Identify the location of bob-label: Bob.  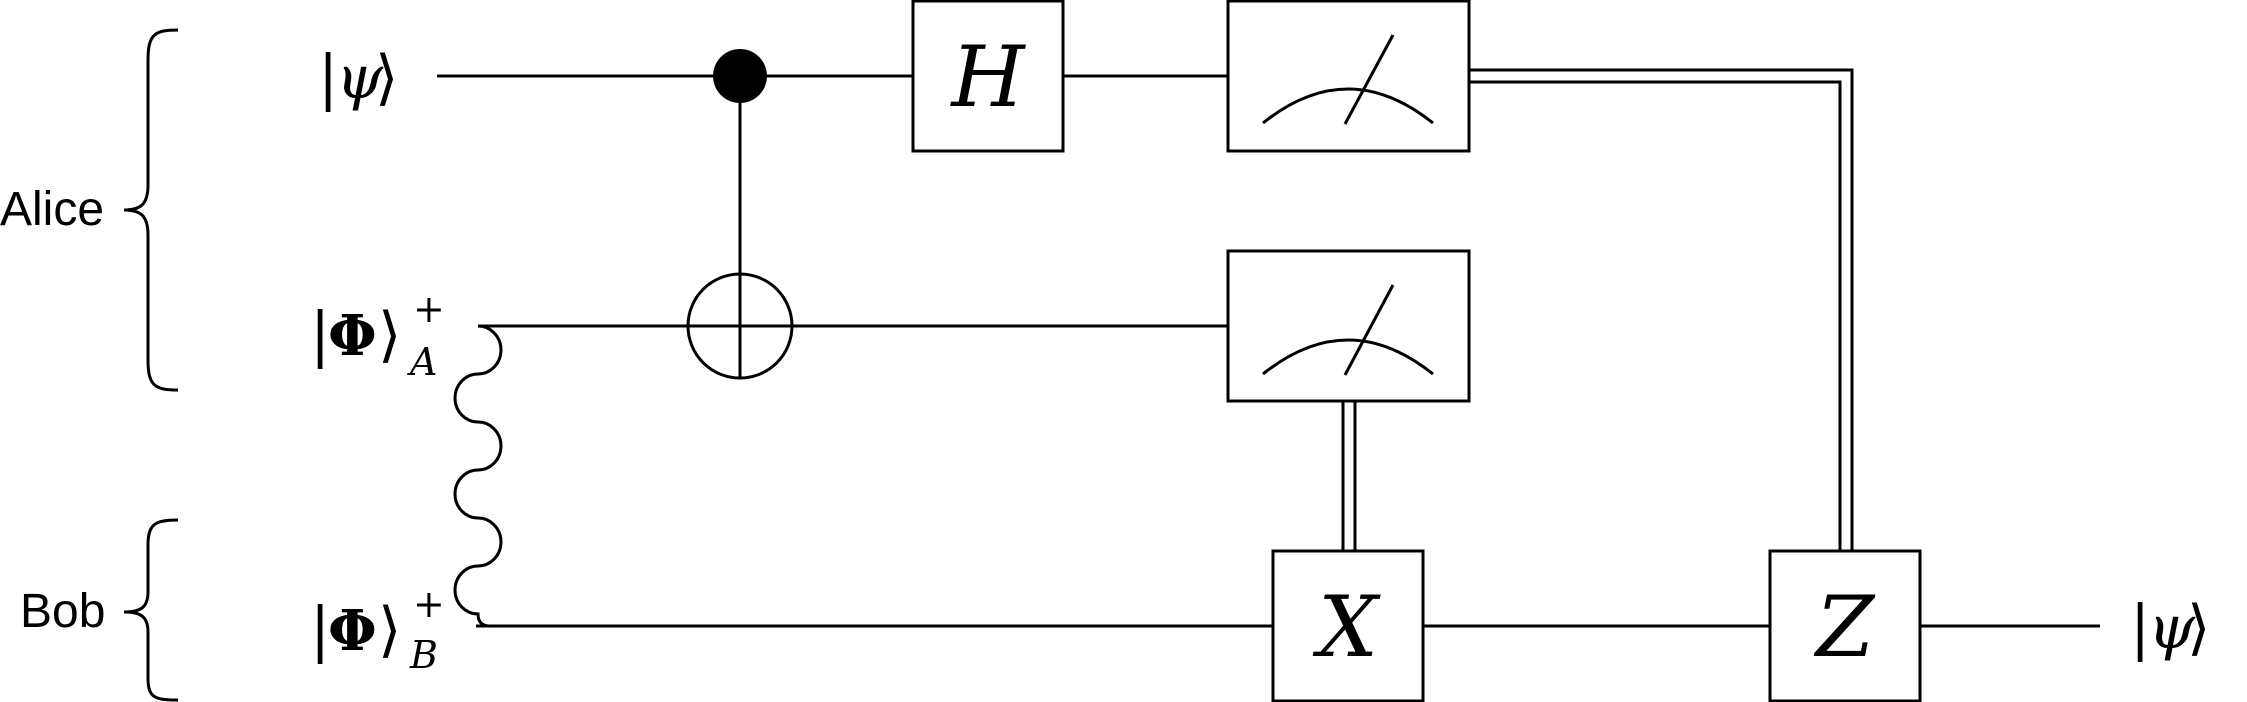
(62, 611).